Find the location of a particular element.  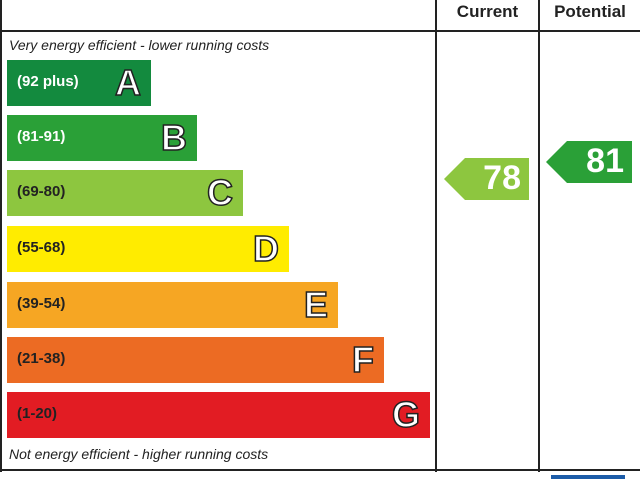

band-letter: C is located at coordinates (220, 192).